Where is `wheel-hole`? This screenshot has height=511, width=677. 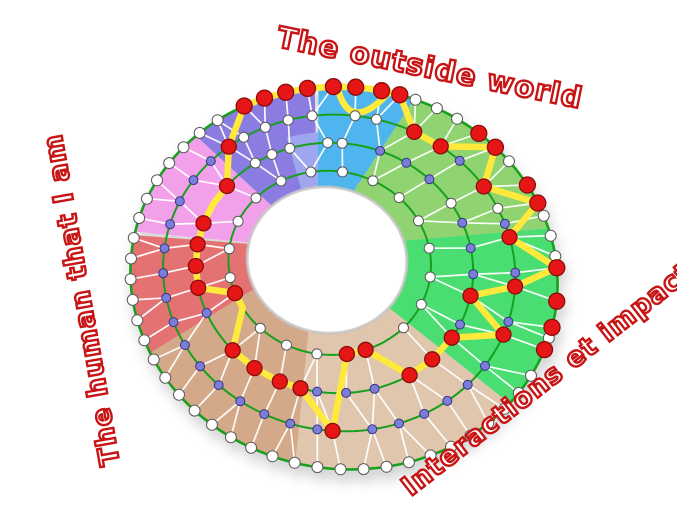
wheel-hole is located at coordinates (327, 260).